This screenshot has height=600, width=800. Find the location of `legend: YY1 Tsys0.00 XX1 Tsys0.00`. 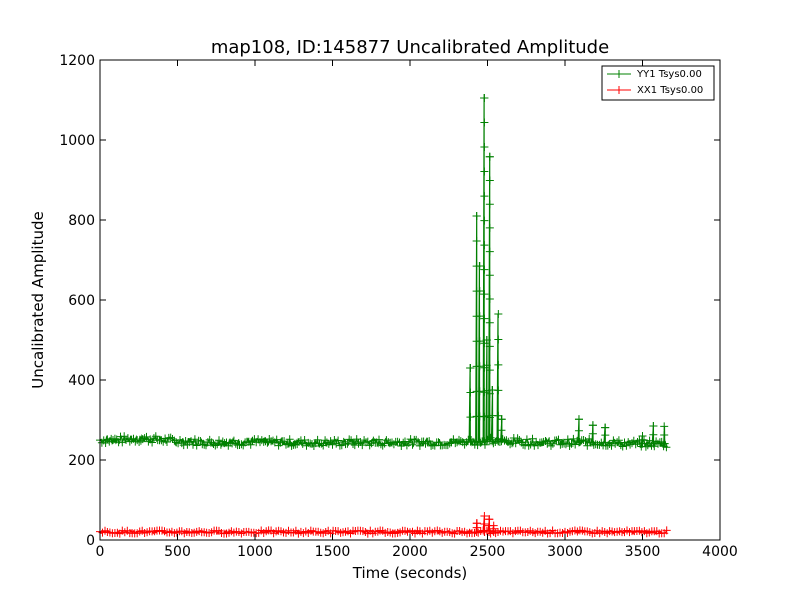

legend: YY1 Tsys0.00 XX1 Tsys0.00 is located at coordinates (658, 83).